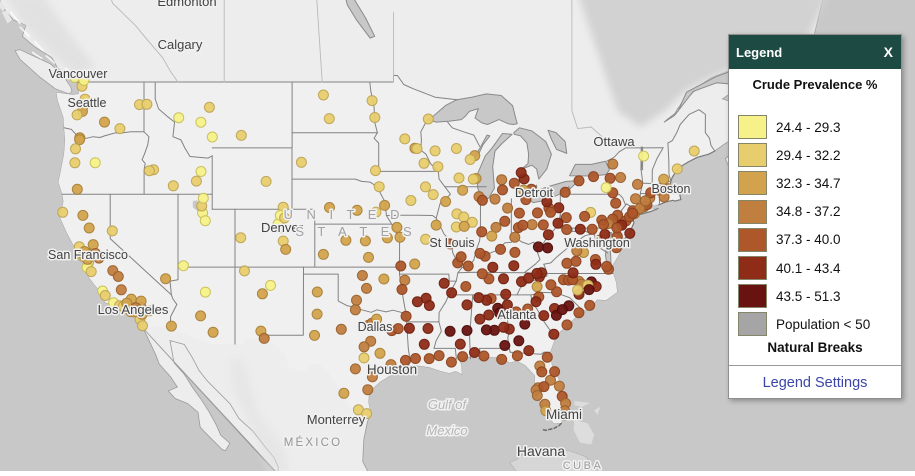 This screenshot has height=476, width=915. What do you see at coordinates (355, 231) in the screenshot?
I see `svg-text: S T A T E S` at bounding box center [355, 231].